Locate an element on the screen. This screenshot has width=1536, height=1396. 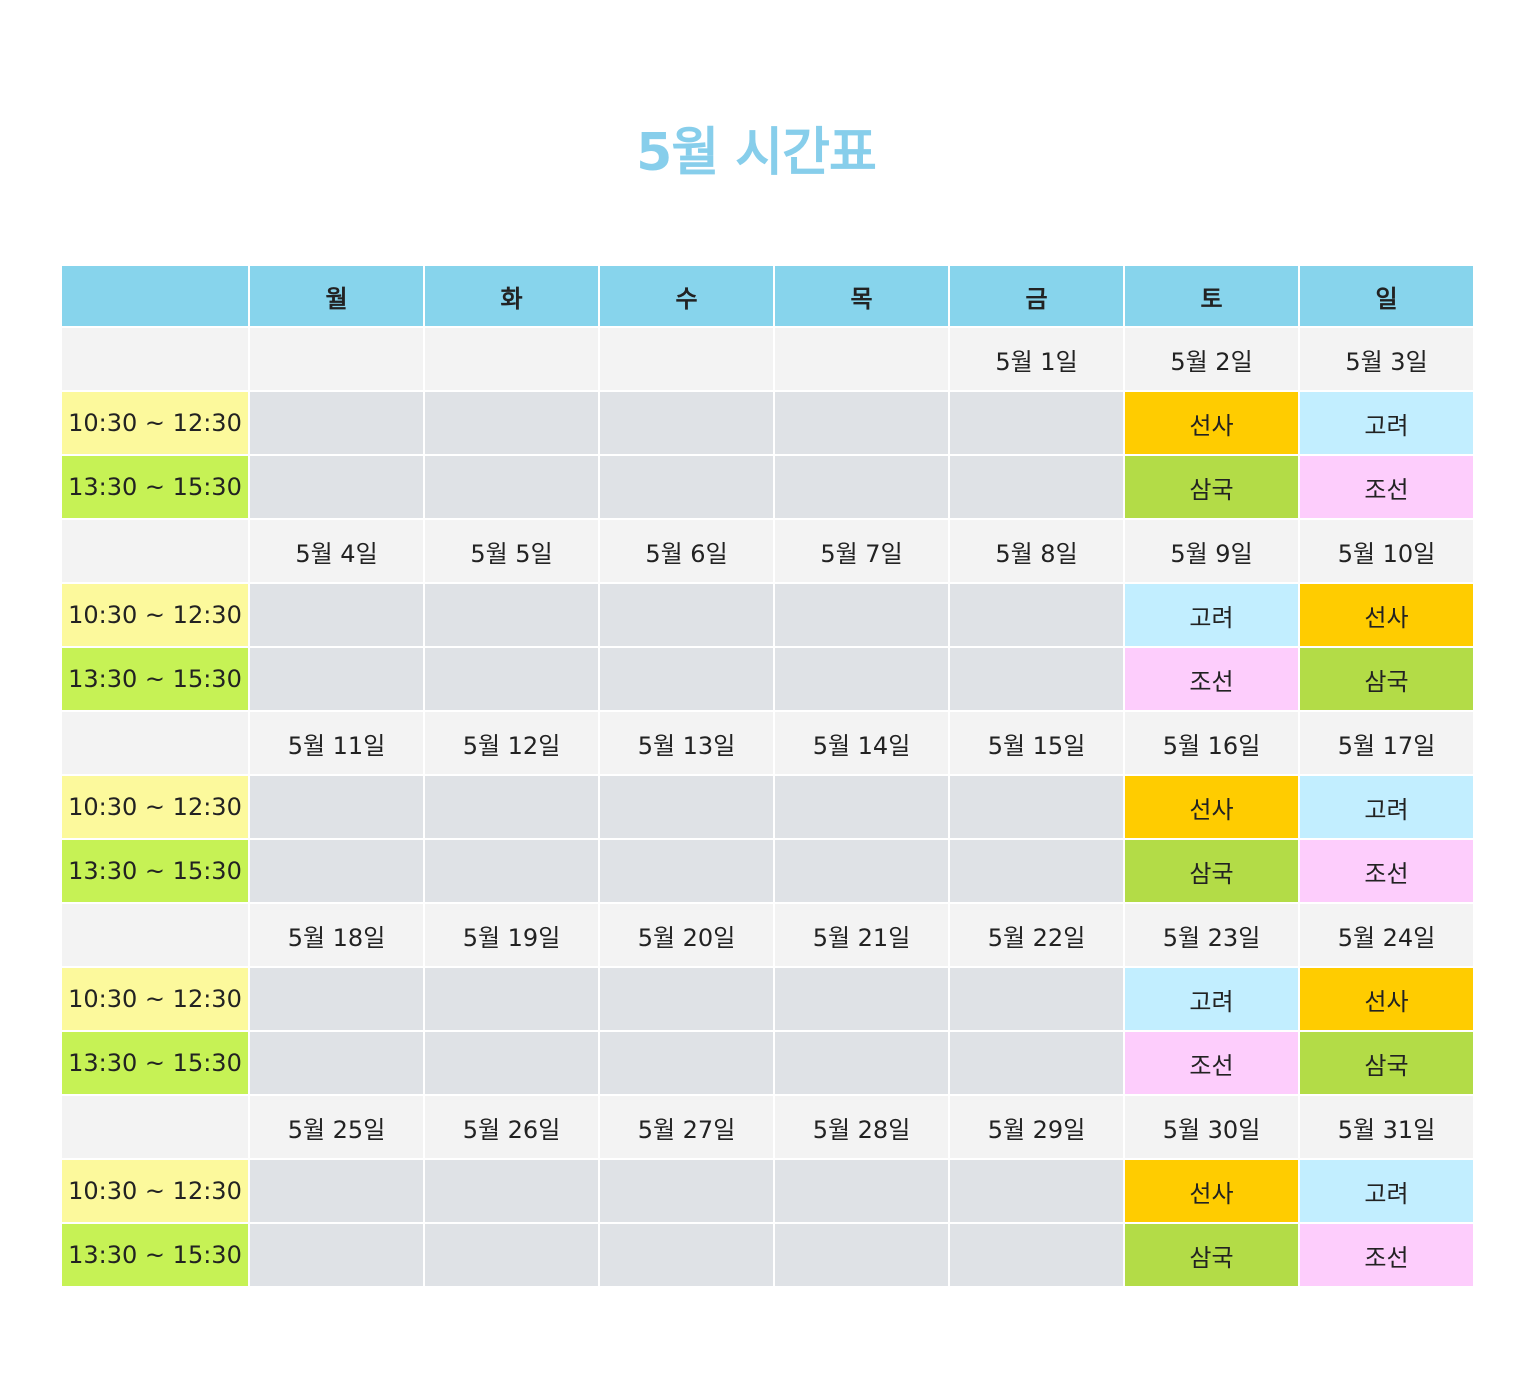
date-cell: 5월 22일 is located at coordinates (1036, 935).